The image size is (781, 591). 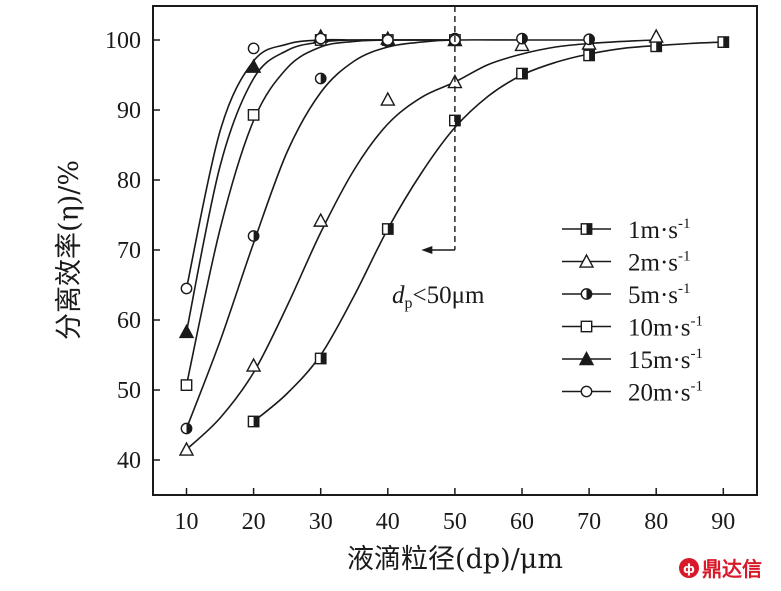 What do you see at coordinates (123, 41) in the screenshot?
I see `y-tick-label: 100` at bounding box center [123, 41].